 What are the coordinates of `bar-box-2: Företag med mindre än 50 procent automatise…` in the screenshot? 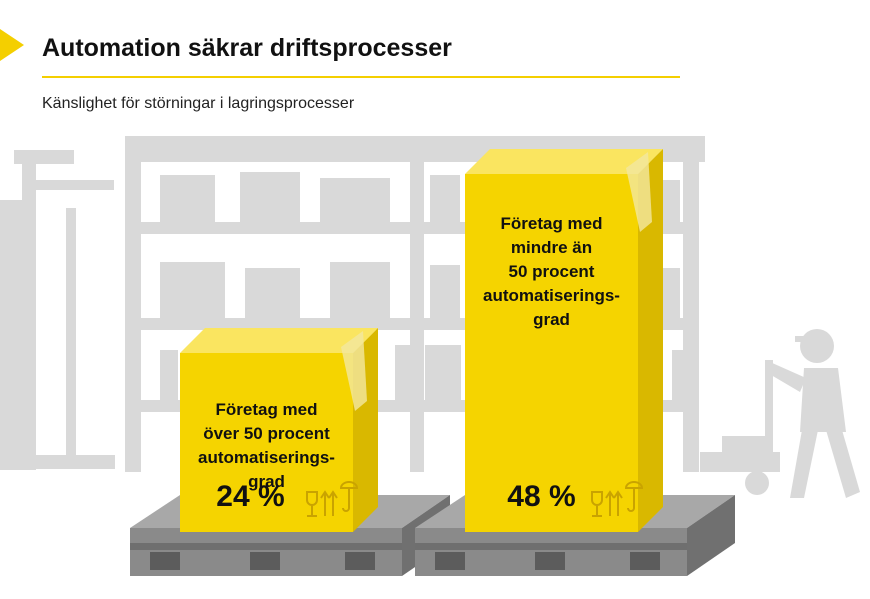 It's located at (564, 340).